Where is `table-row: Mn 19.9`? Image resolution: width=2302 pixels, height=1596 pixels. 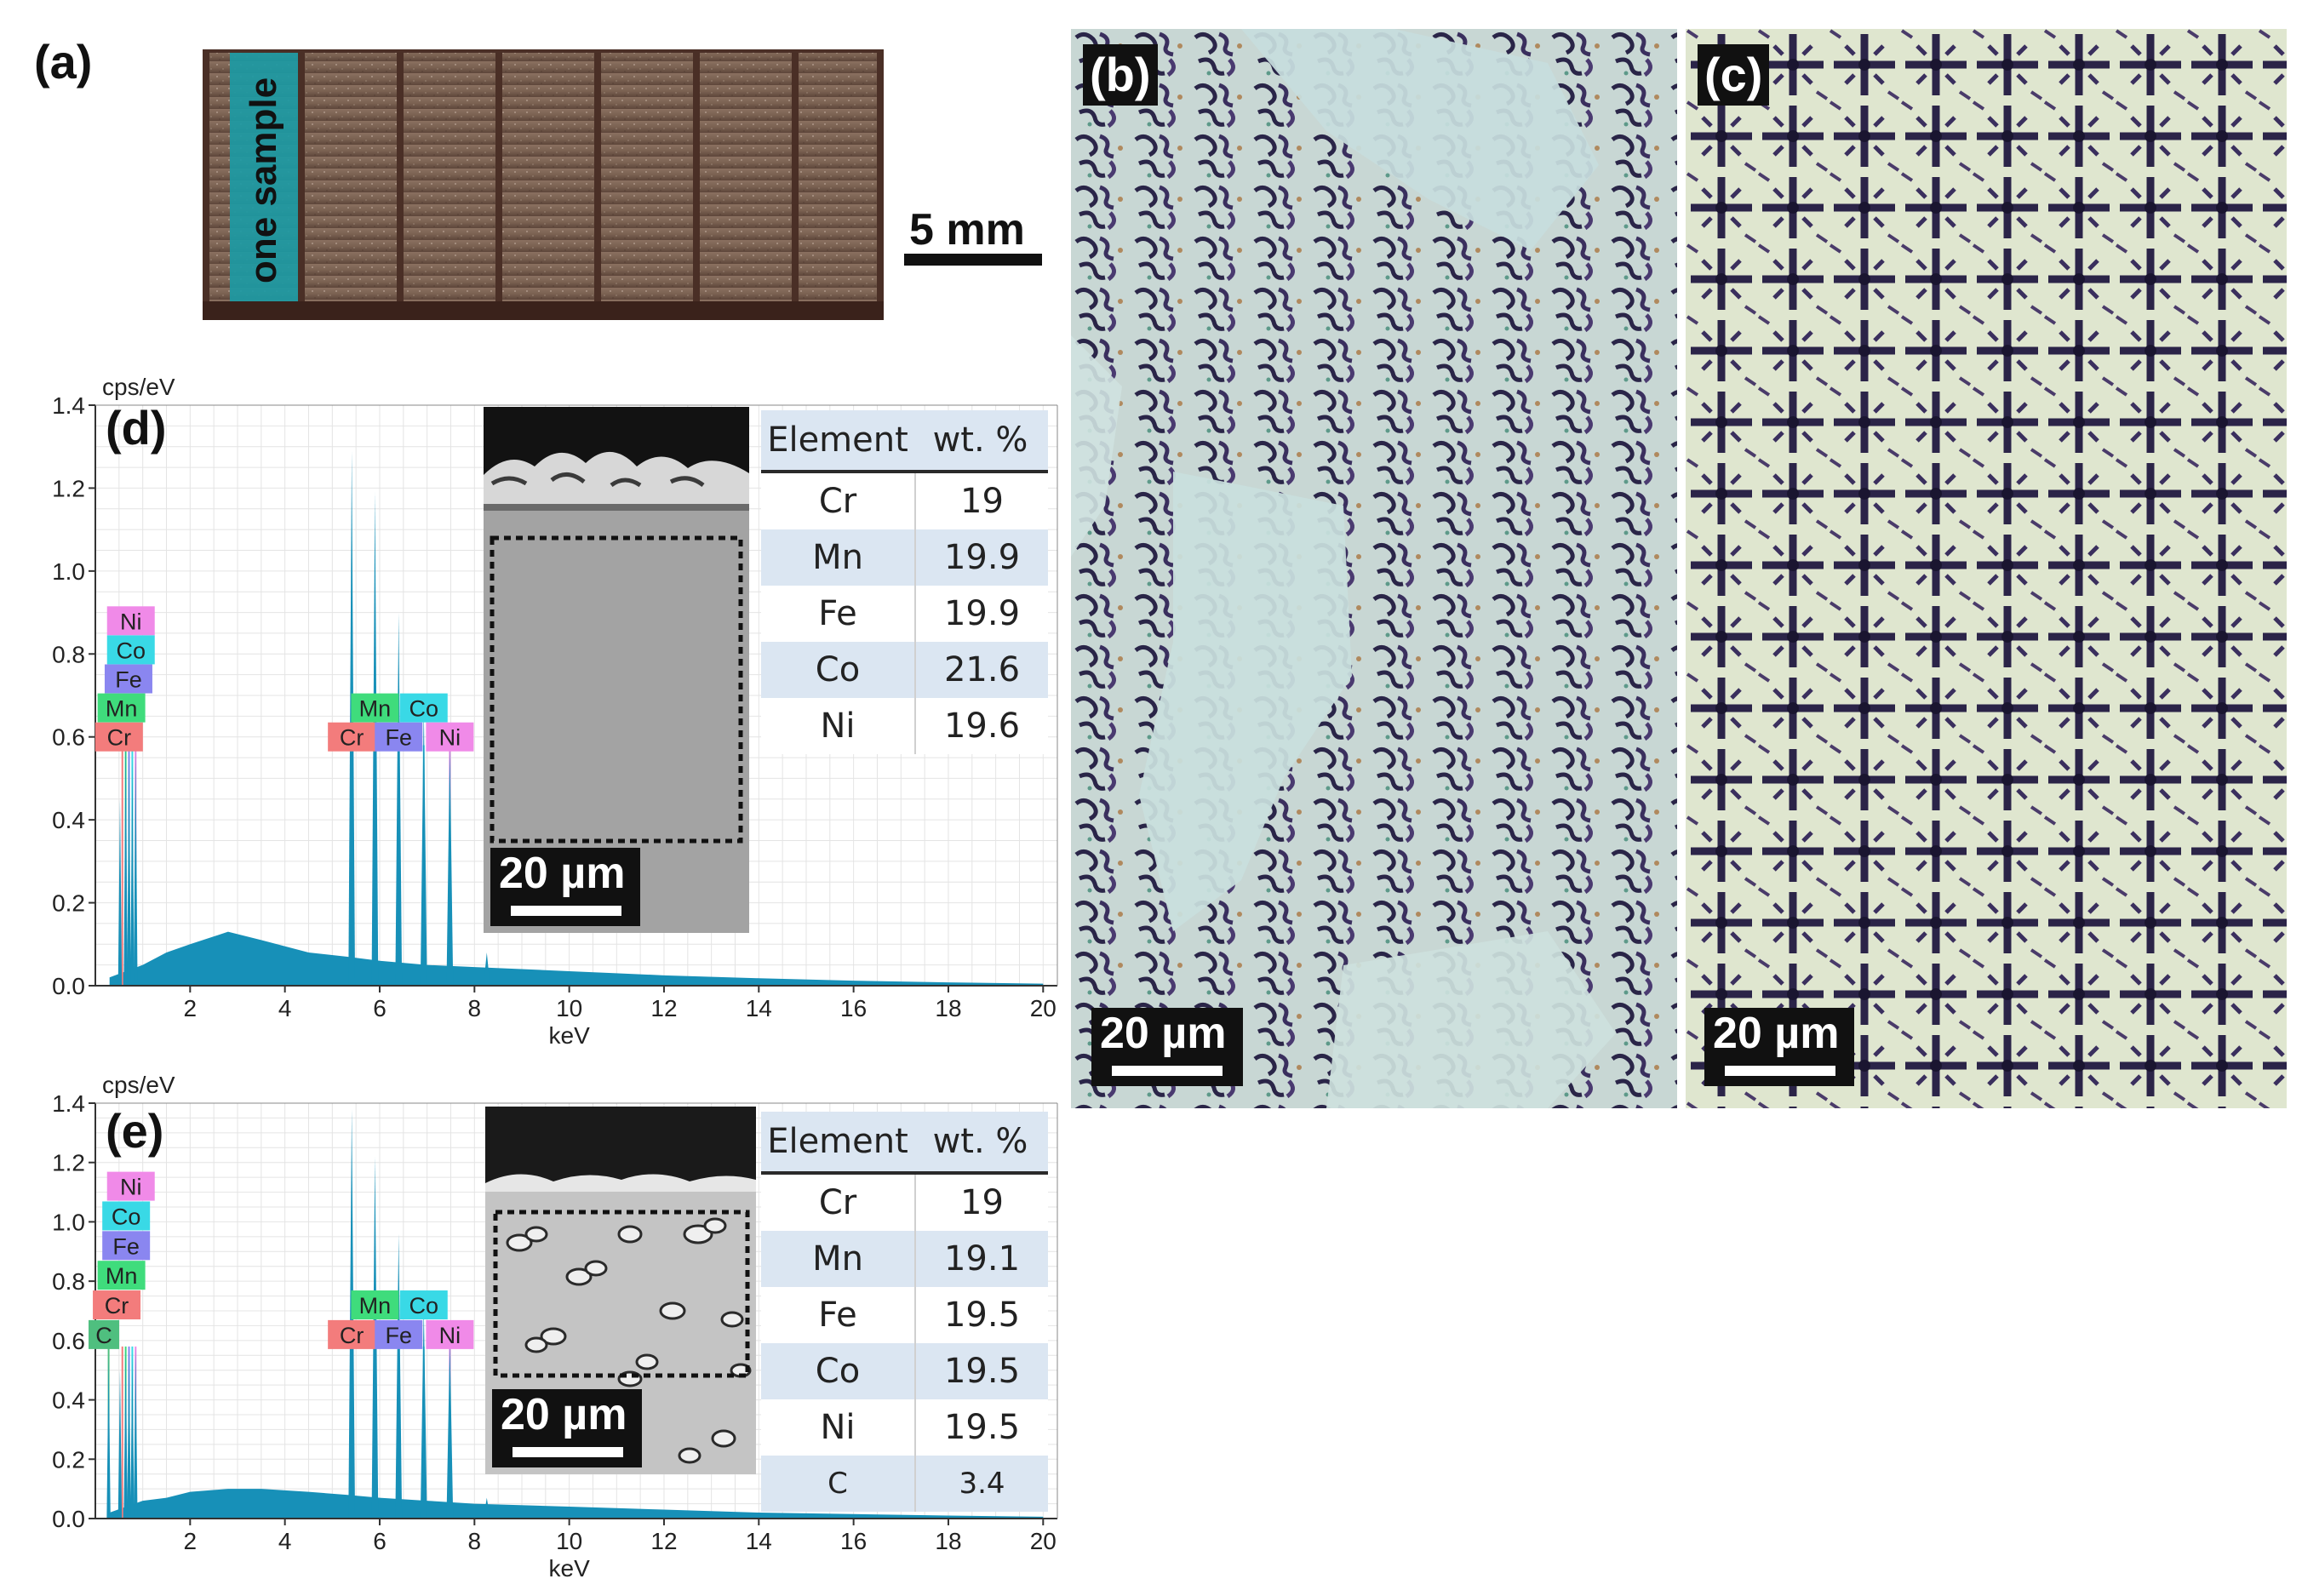
table-row: Mn 19.9 is located at coordinates (904, 557).